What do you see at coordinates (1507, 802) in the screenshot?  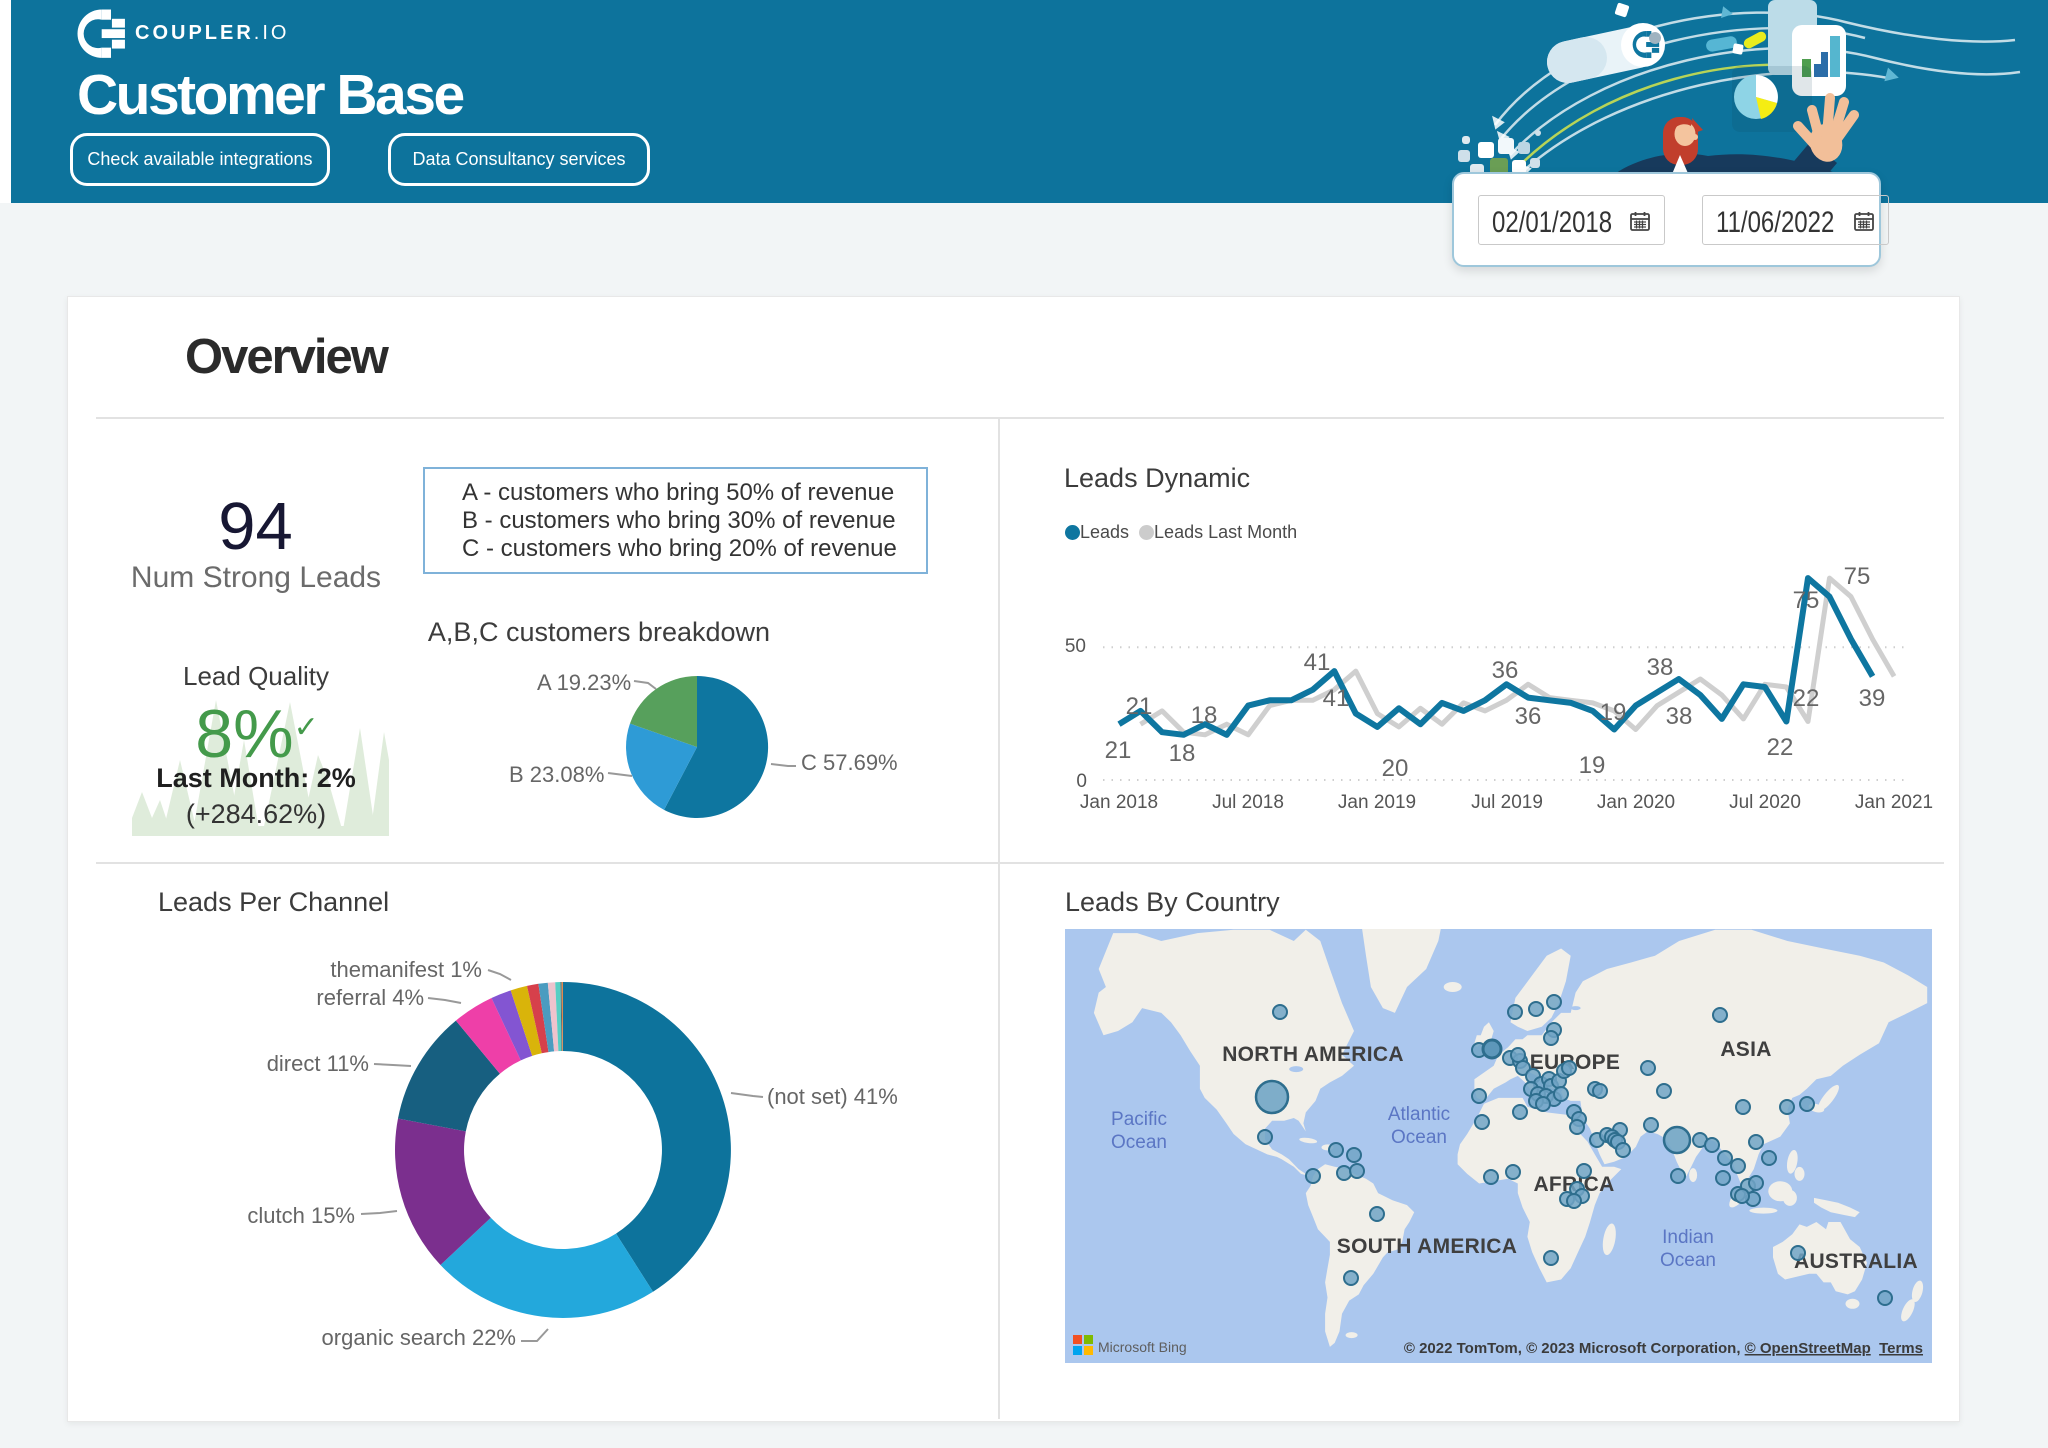 I see `svg-text: Jul 2019` at bounding box center [1507, 802].